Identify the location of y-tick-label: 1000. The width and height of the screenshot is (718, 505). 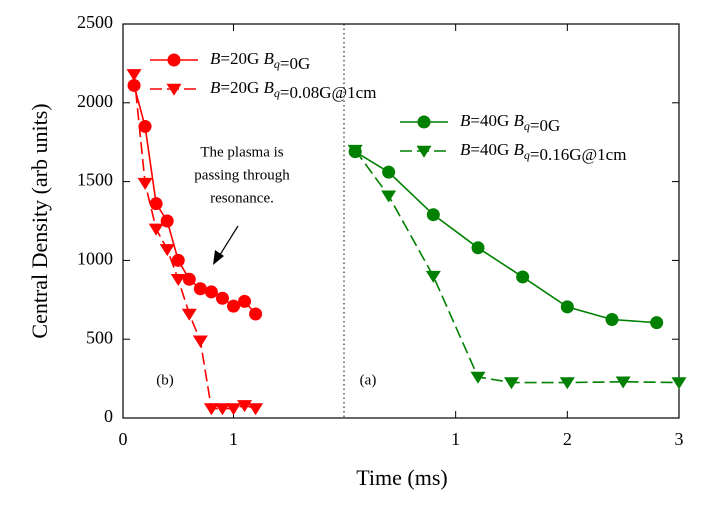
(95, 259).